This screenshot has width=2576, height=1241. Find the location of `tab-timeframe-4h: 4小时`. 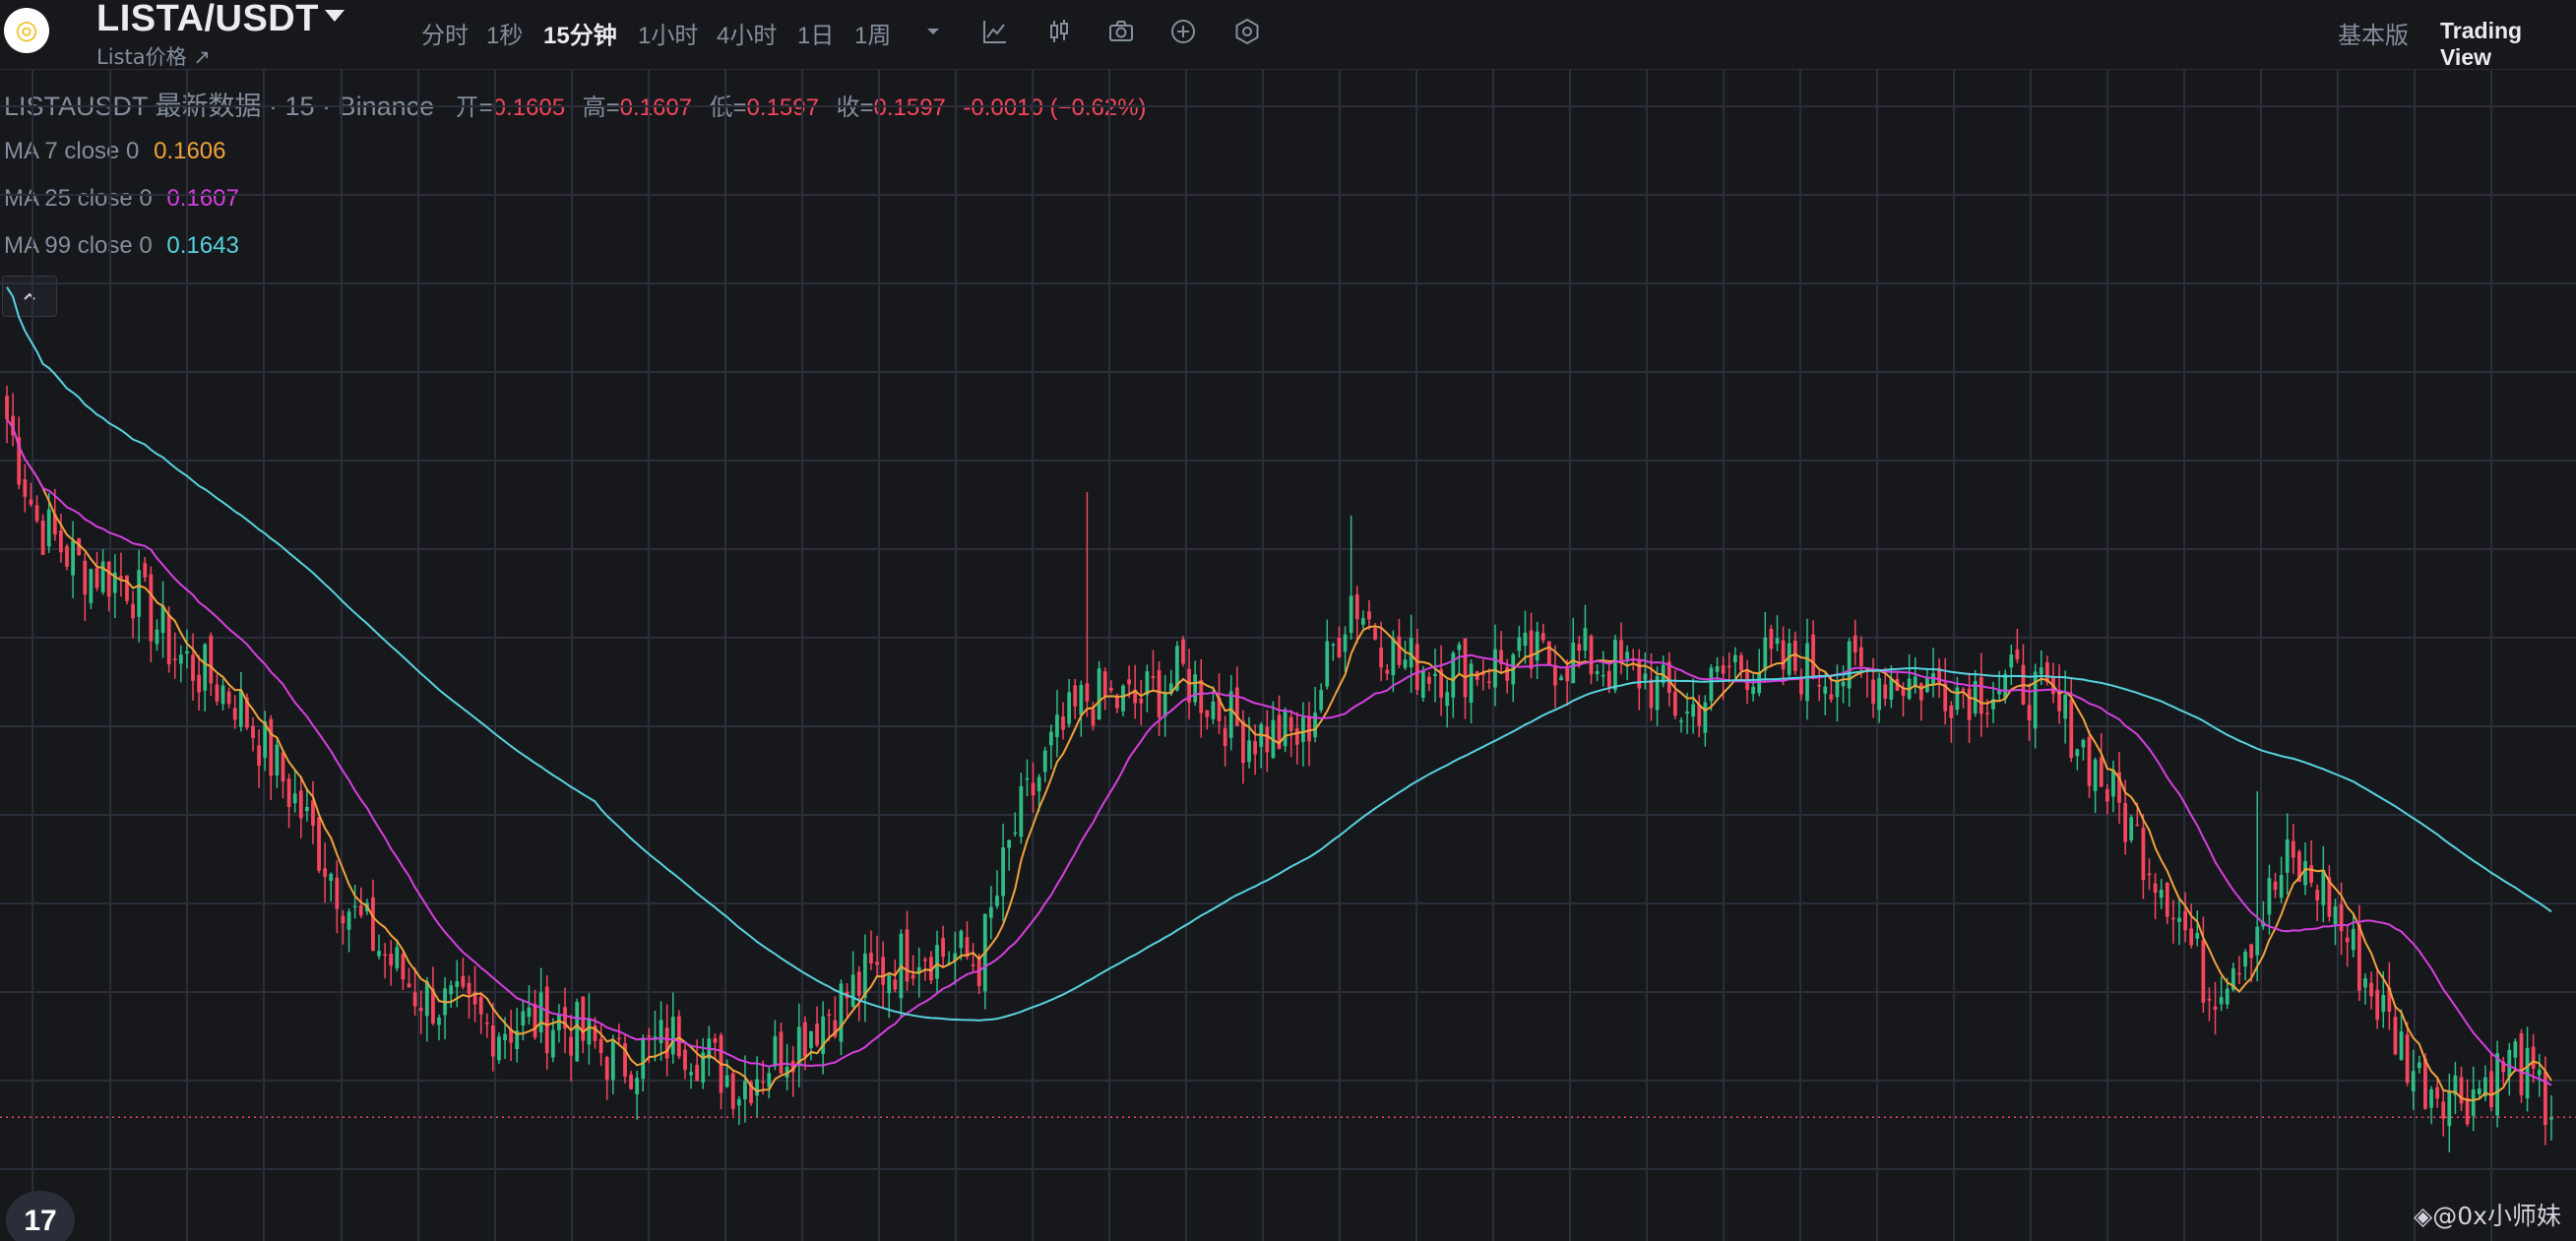

tab-timeframe-4h: 4小时 is located at coordinates (747, 36).